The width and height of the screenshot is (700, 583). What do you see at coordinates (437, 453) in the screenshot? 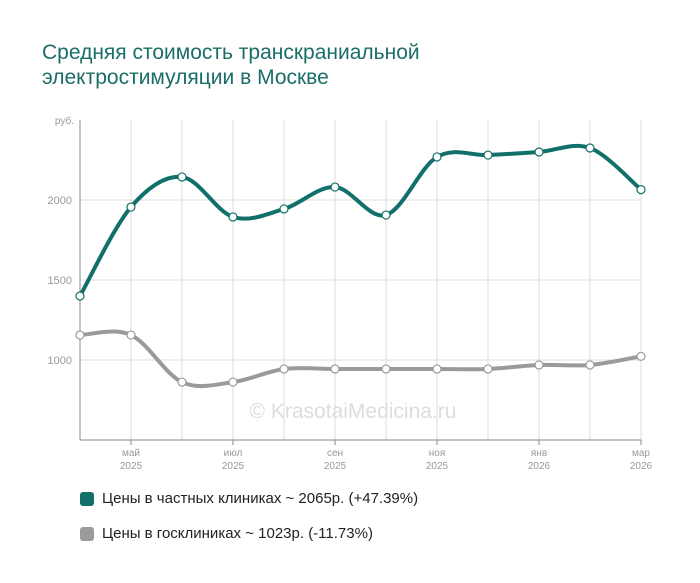
I see `x-tick-month: ноя` at bounding box center [437, 453].